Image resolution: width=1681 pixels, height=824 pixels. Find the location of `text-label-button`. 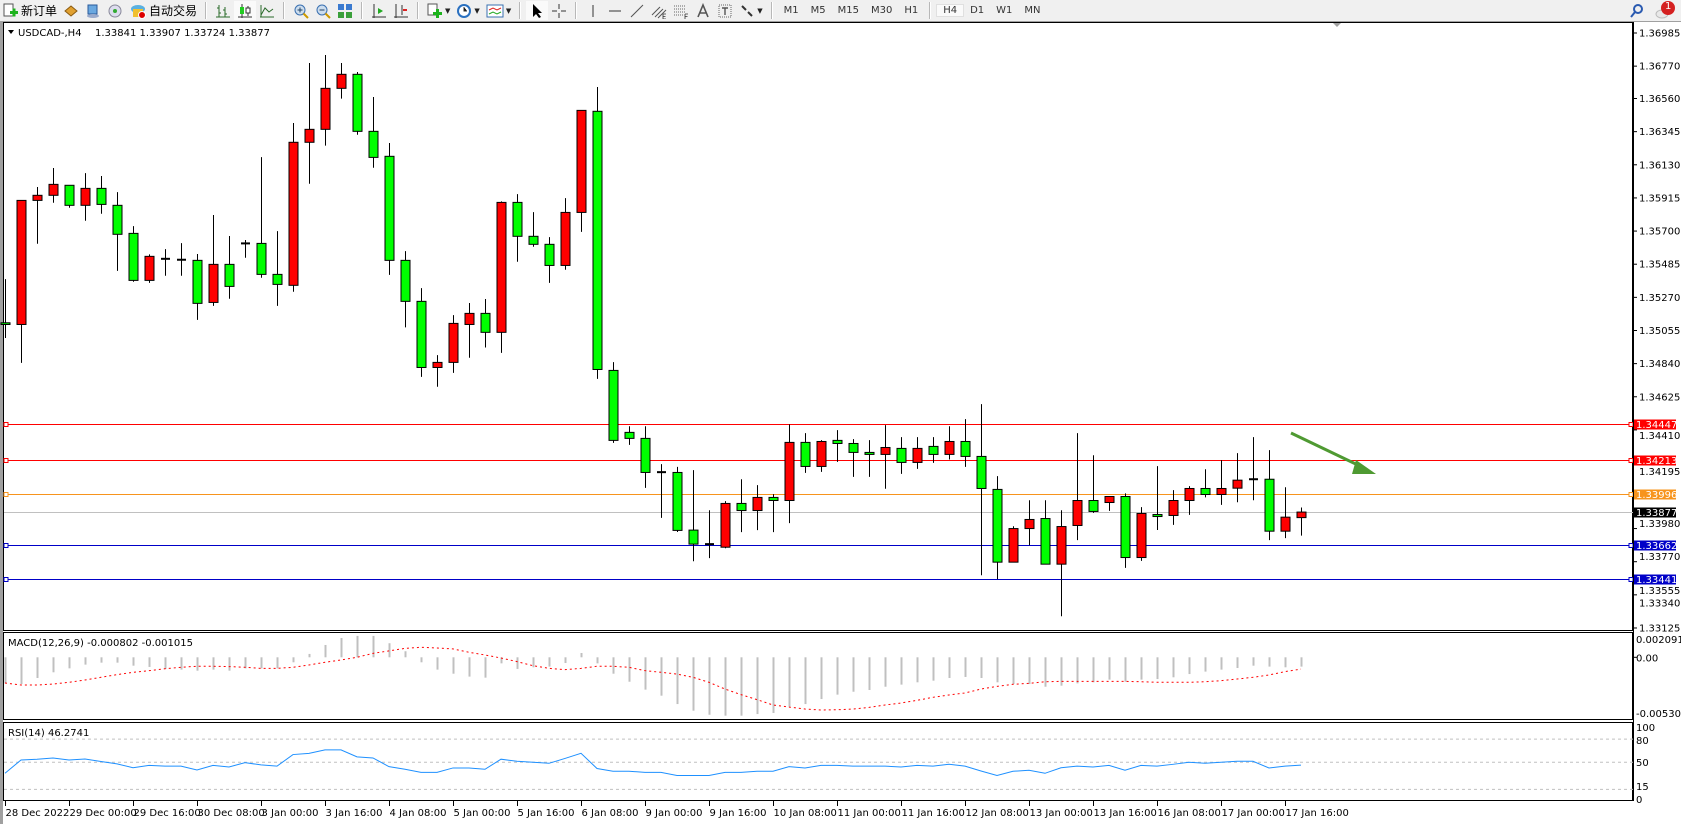

text-label-button is located at coordinates (725, 10).